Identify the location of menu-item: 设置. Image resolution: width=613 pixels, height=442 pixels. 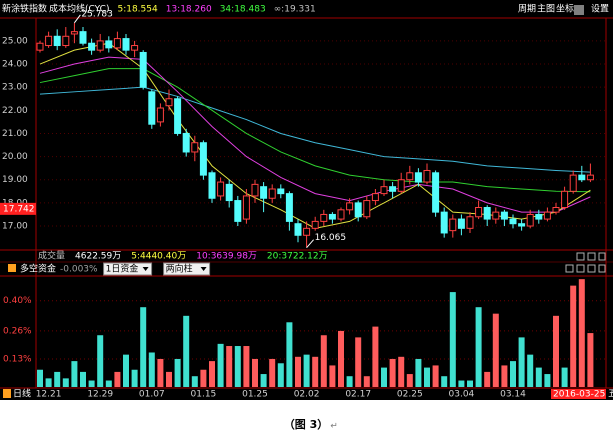
(600, 9).